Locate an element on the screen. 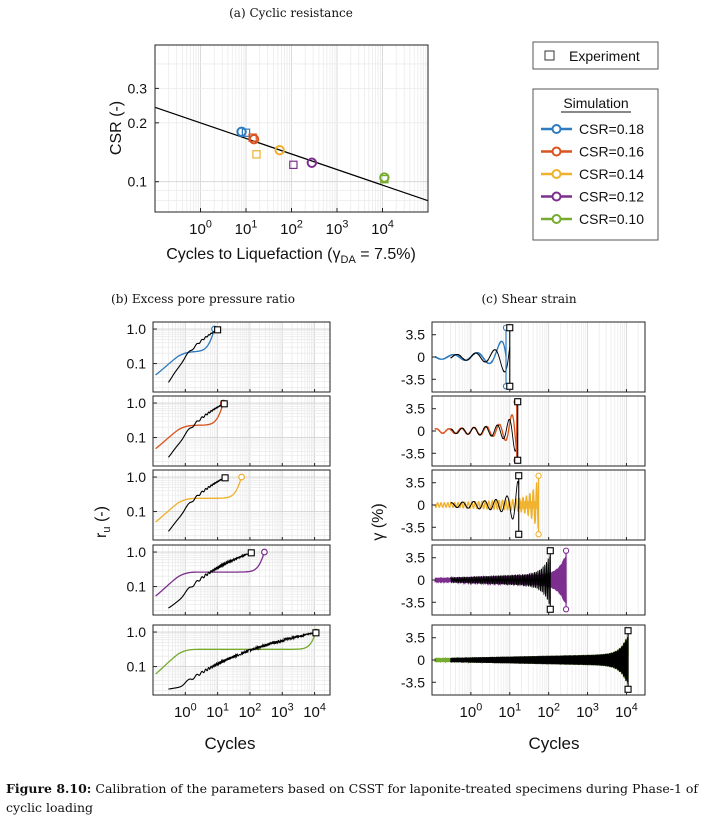 The height and width of the screenshot is (826, 728). chart-c-x-tick-label: 10² is located at coordinates (548, 711).